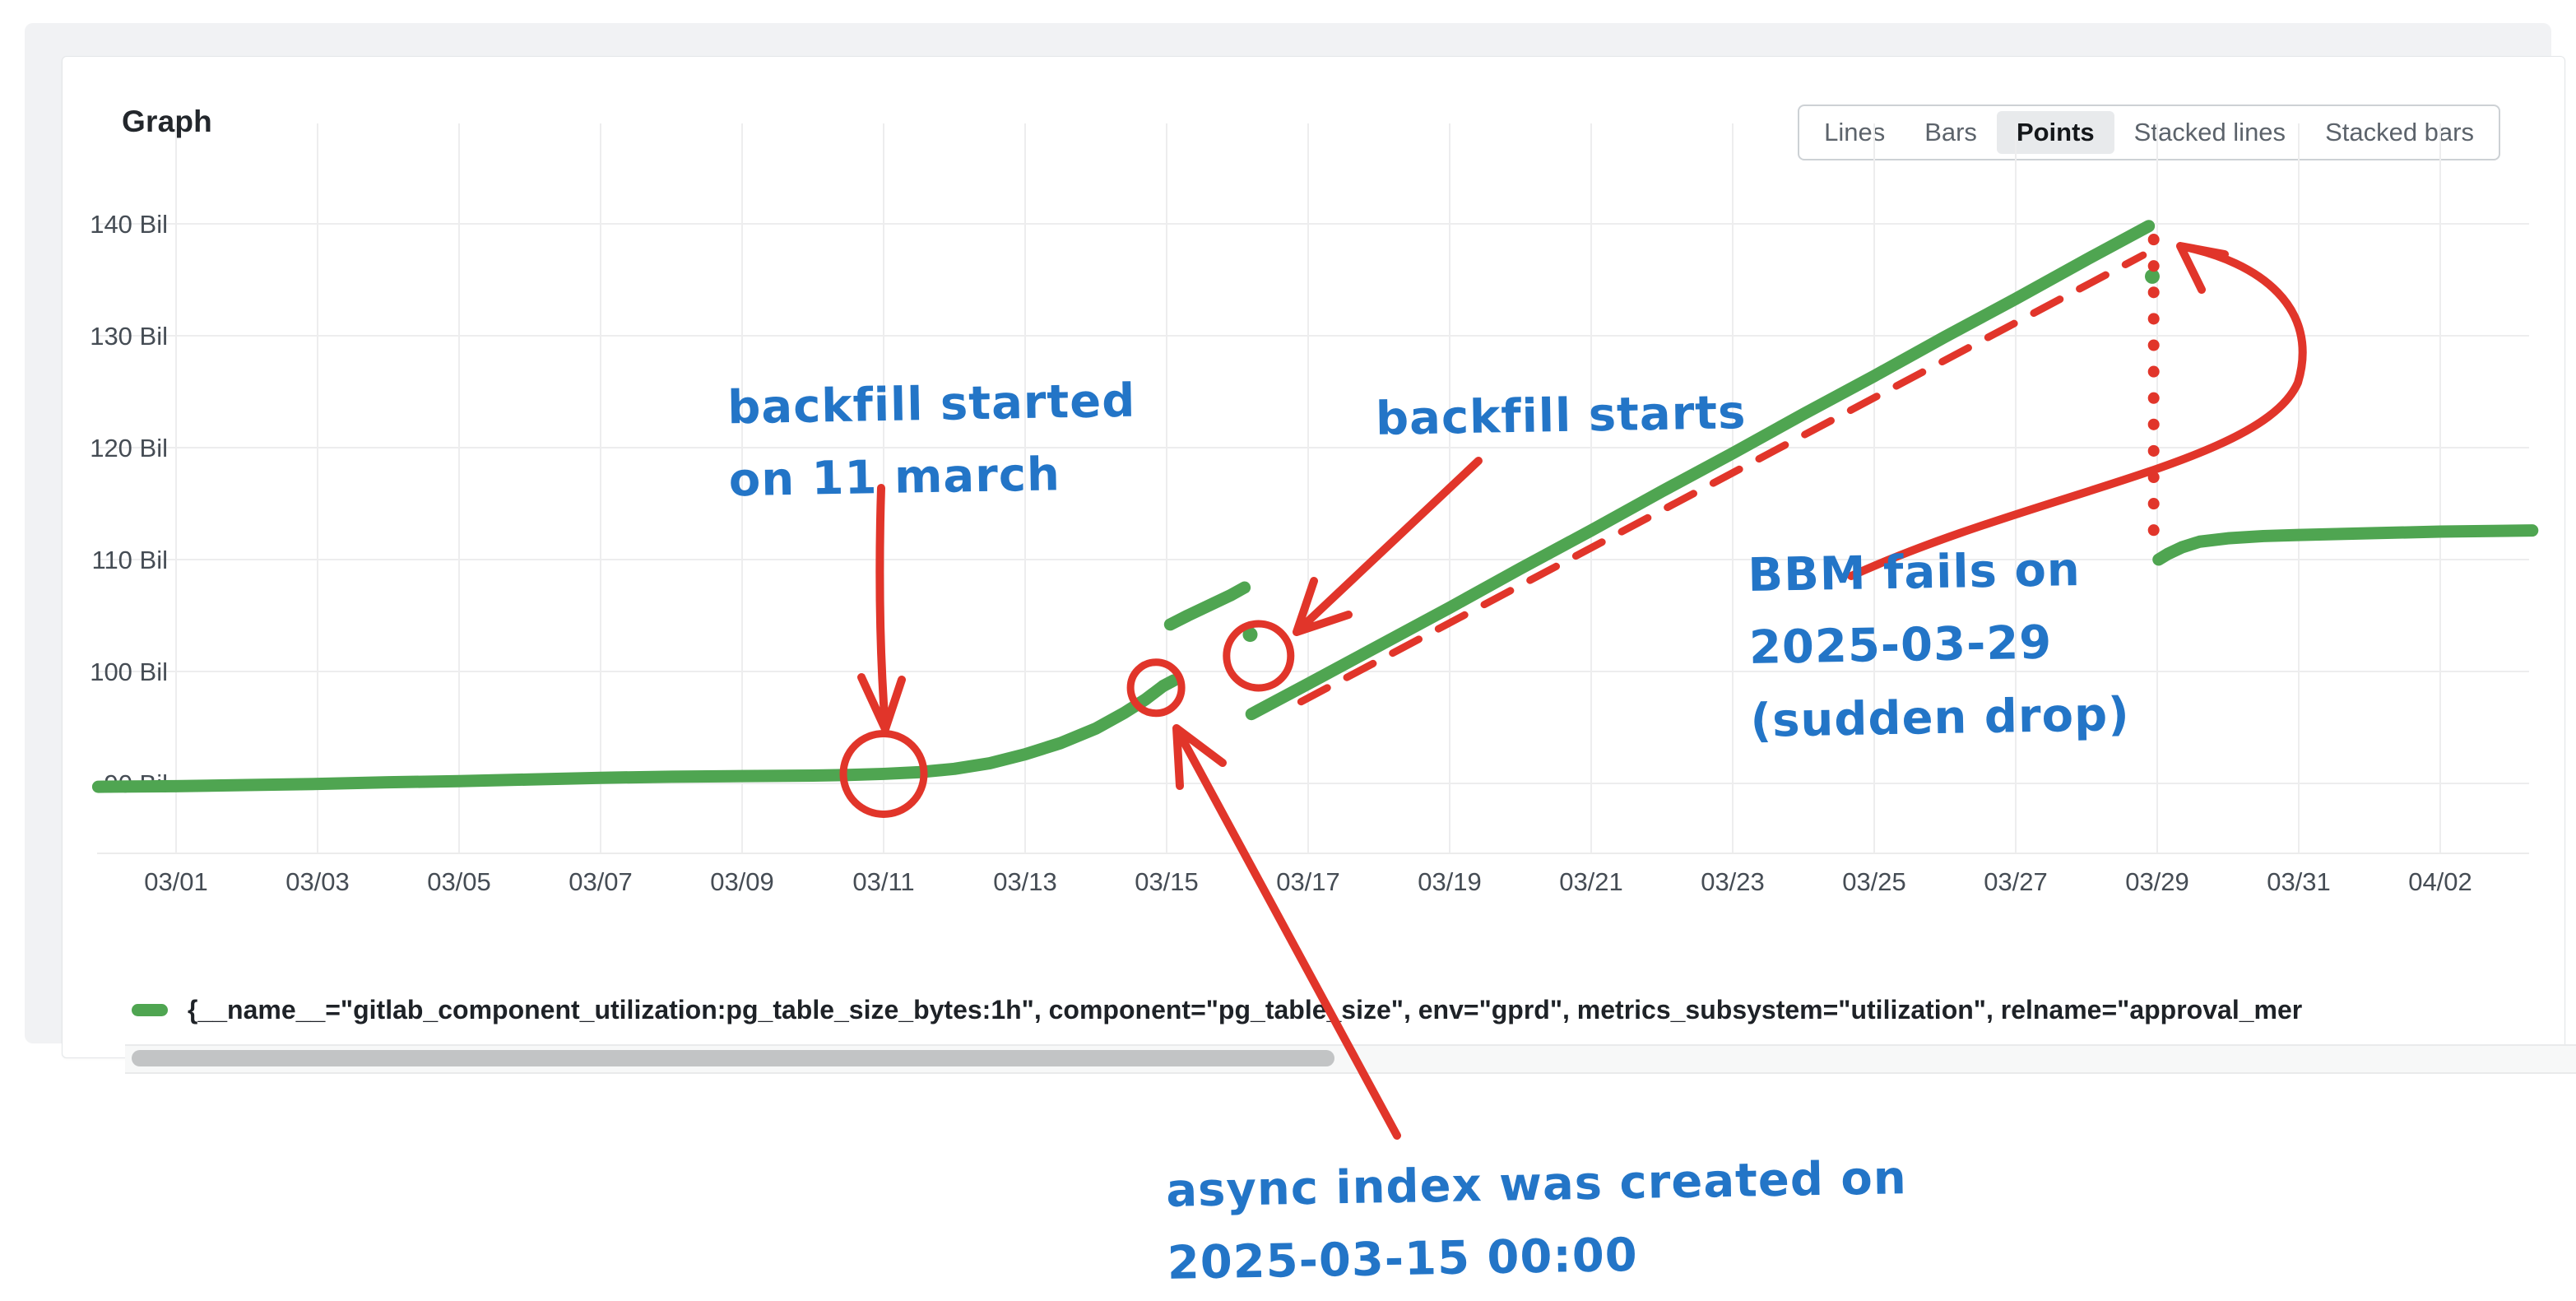 The image size is (2576, 1301). What do you see at coordinates (1915, 572) in the screenshot?
I see `note-line: BBM fails on` at bounding box center [1915, 572].